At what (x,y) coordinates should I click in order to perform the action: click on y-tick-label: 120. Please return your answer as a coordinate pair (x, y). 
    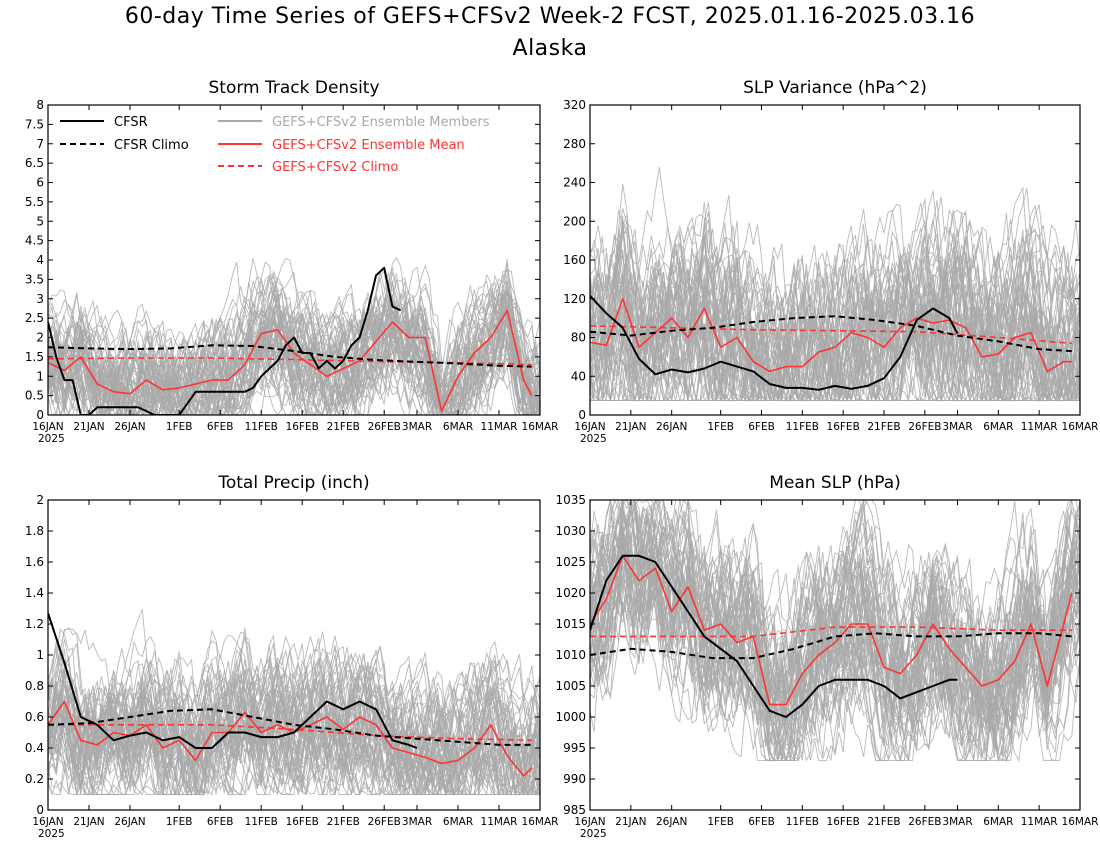
    Looking at the image, I should click on (574, 299).